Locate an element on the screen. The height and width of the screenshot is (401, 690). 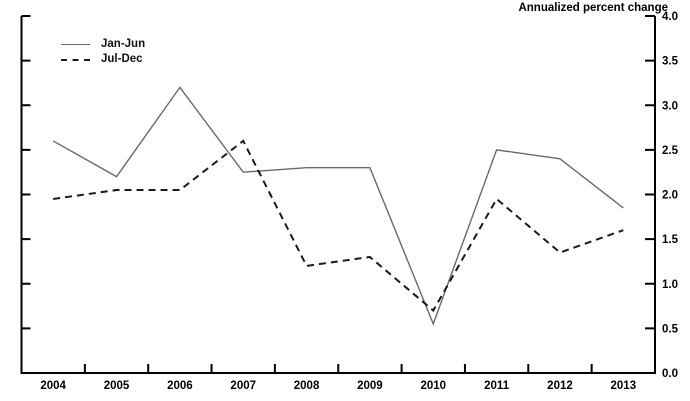
x-tick-label: 2012 is located at coordinates (560, 386).